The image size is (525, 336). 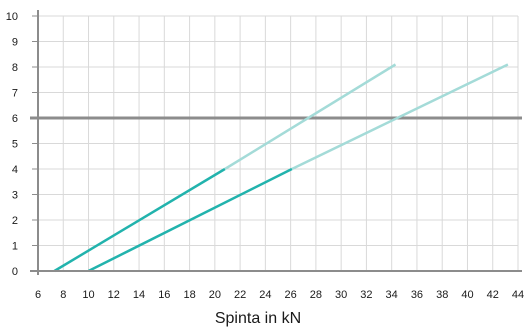 I want to click on x-tick-label-10: 10, so click(x=88, y=295).